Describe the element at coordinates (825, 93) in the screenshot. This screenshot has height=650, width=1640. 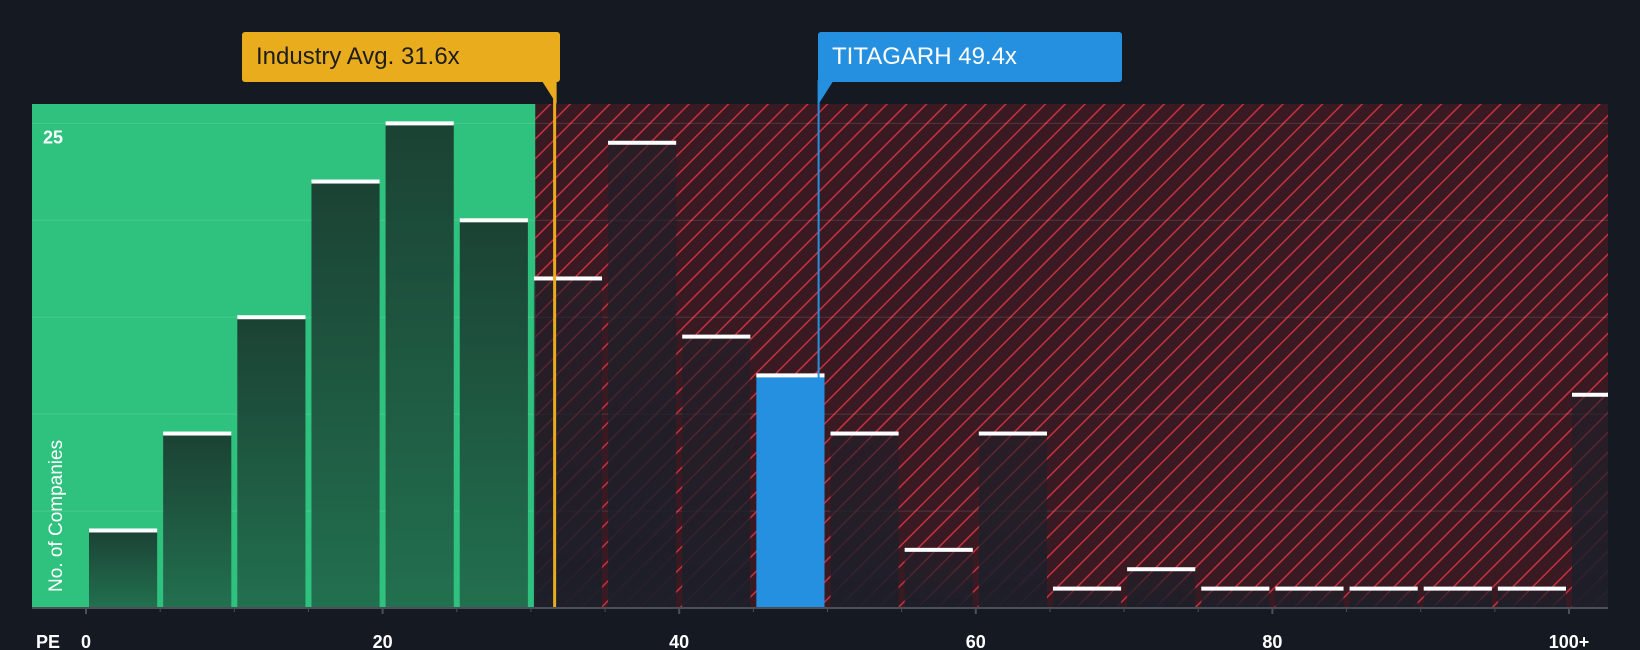
I see `company-callout-pointer` at that location.